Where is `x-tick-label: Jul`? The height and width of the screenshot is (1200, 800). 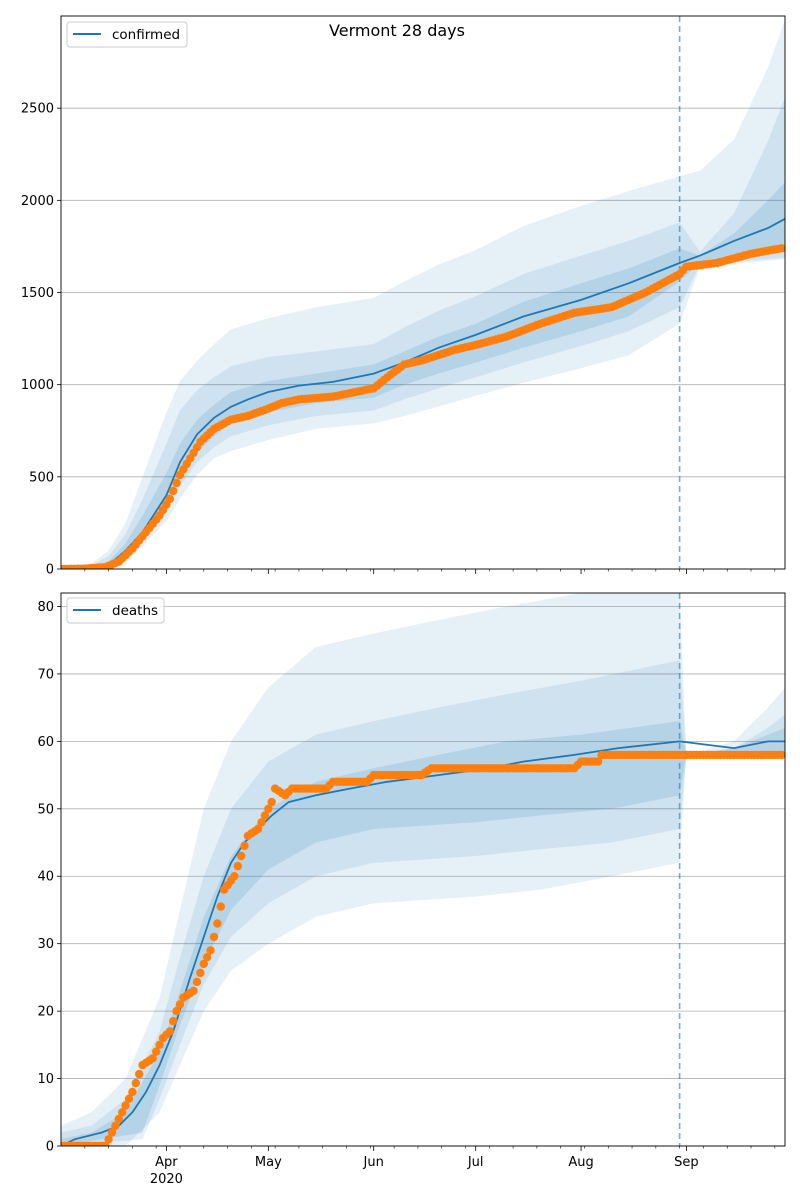 x-tick-label: Jul is located at coordinates (475, 1162).